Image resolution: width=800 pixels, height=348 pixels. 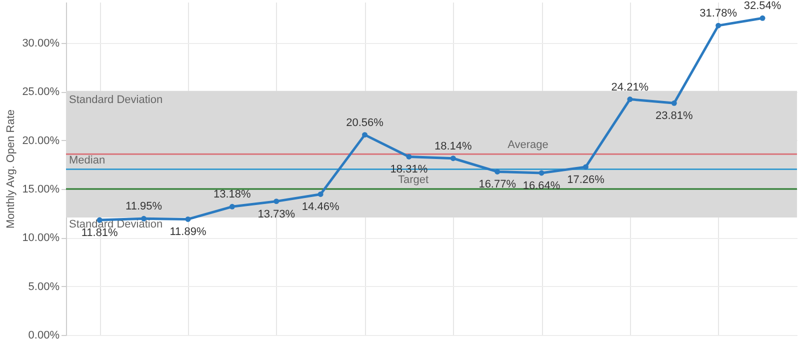 What do you see at coordinates (763, 6) in the screenshot?
I see `data-label: 32.54%` at bounding box center [763, 6].